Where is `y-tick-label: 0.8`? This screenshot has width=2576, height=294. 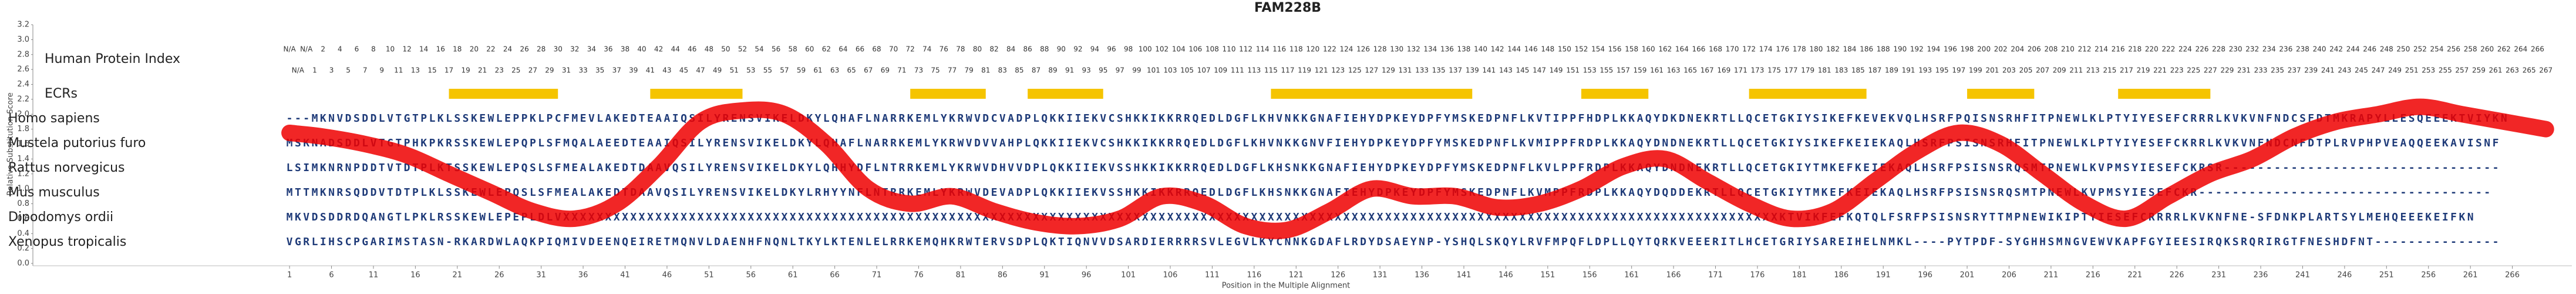 y-tick-label: 0.8 is located at coordinates (23, 203).